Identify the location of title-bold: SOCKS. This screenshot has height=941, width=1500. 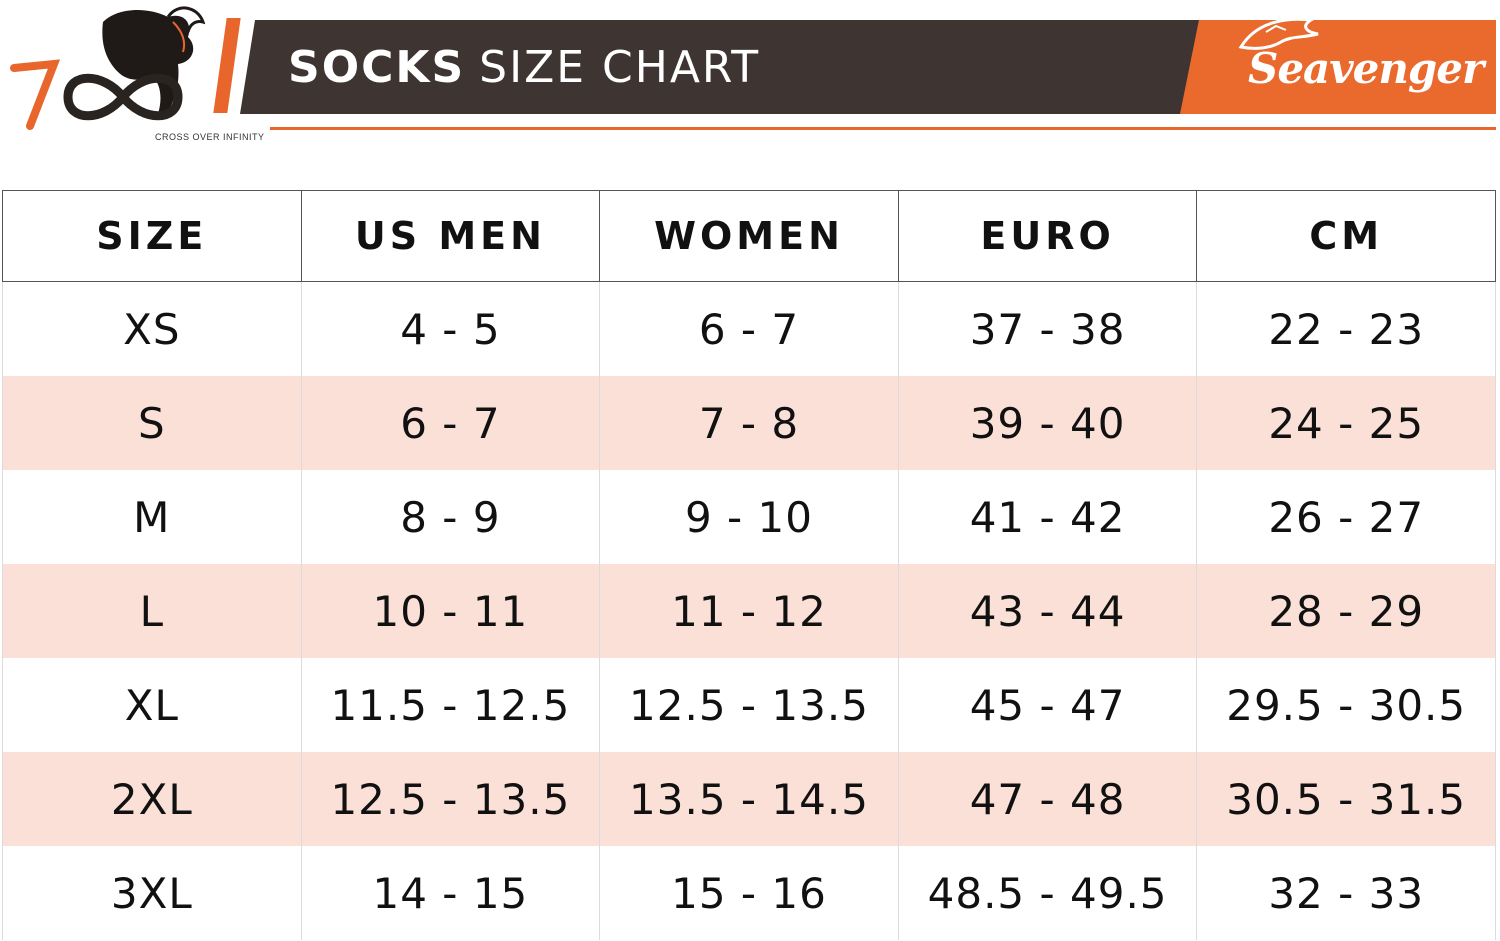
(377, 67).